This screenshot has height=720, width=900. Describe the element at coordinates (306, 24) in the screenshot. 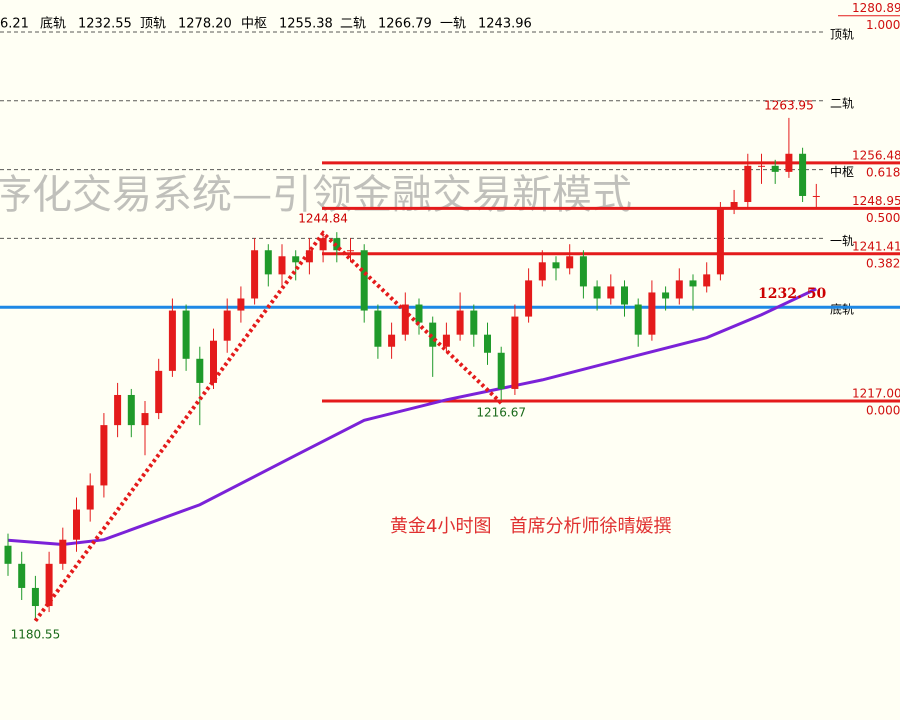

I see `header-rail-value: 1255.38` at that location.